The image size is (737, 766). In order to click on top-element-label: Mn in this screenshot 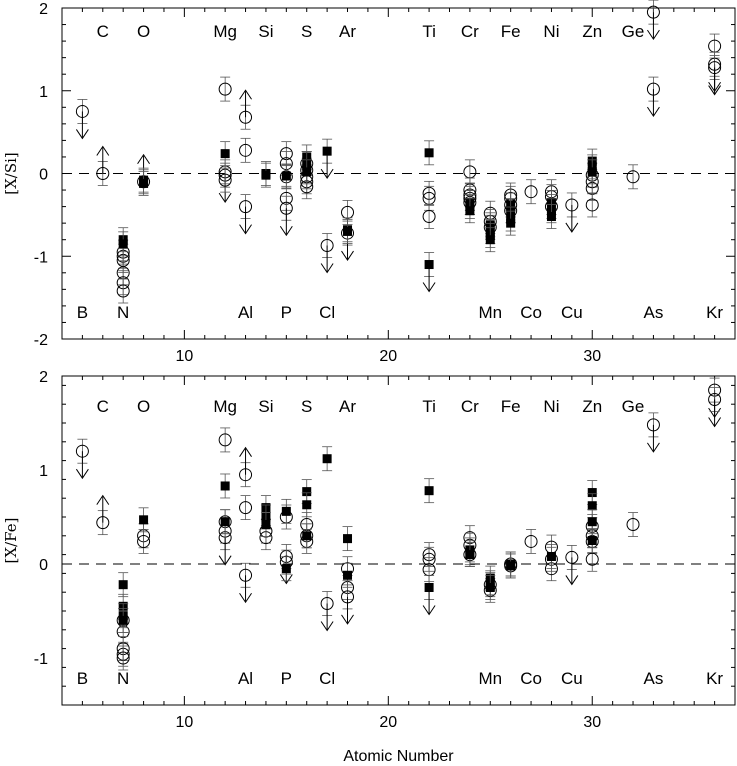, I will do `click(490, 312)`.